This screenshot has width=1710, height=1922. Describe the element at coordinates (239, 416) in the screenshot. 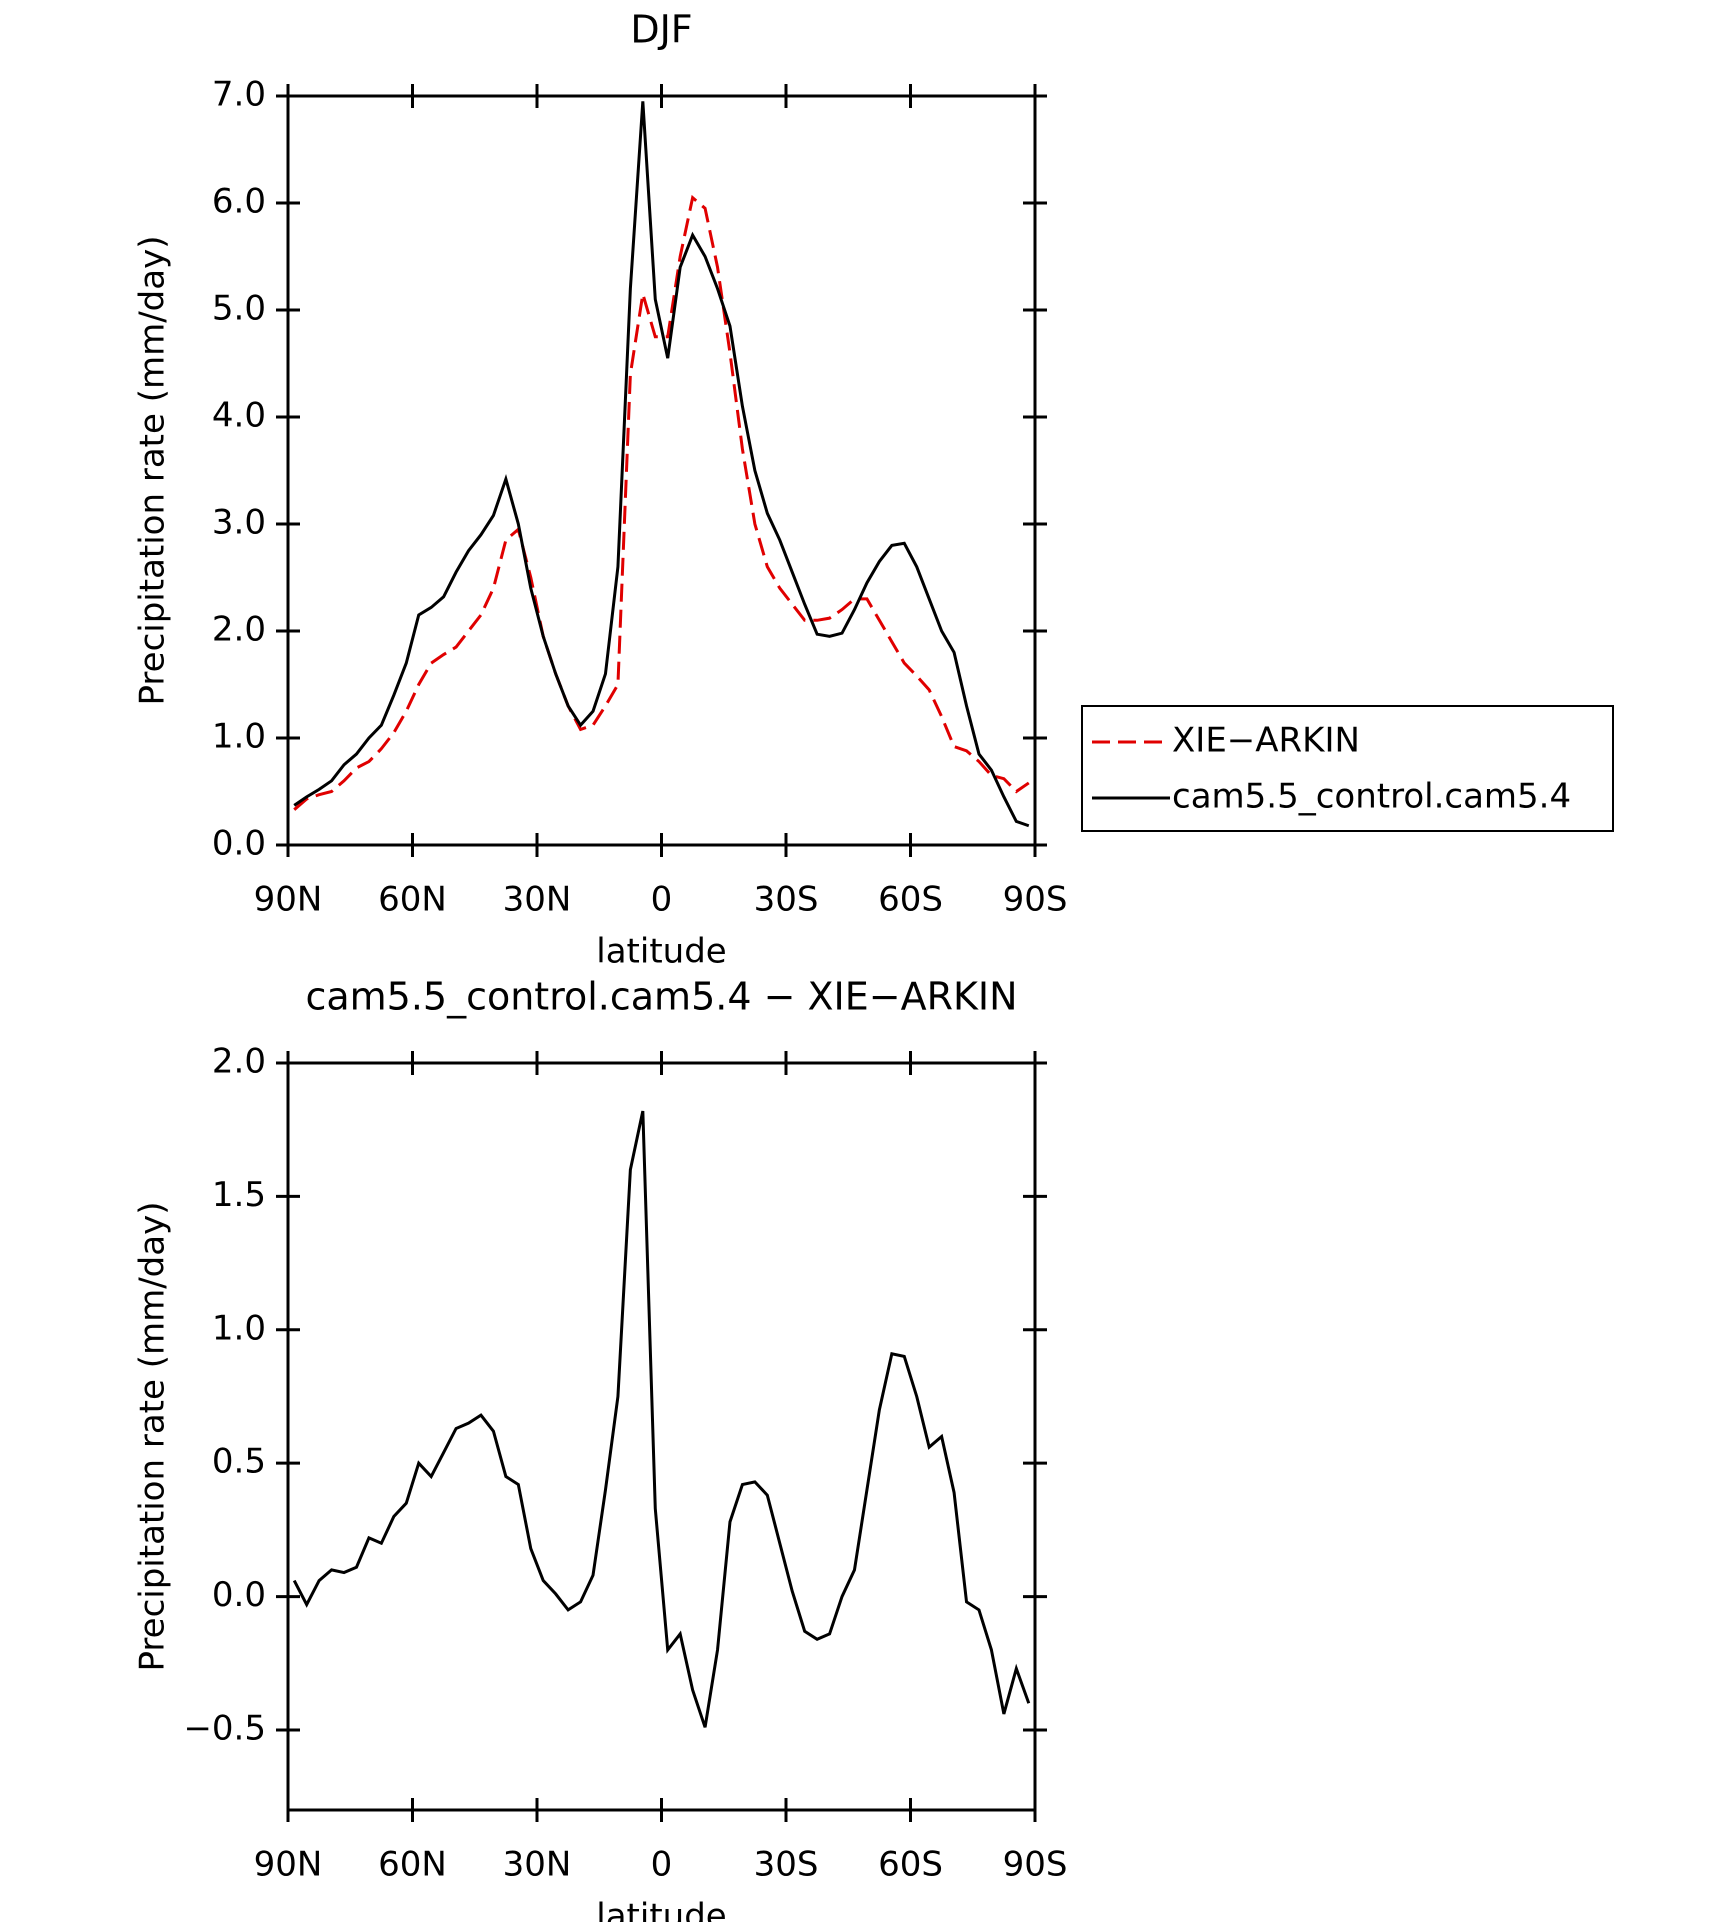

I see `y-tick-label: 4.0` at that location.